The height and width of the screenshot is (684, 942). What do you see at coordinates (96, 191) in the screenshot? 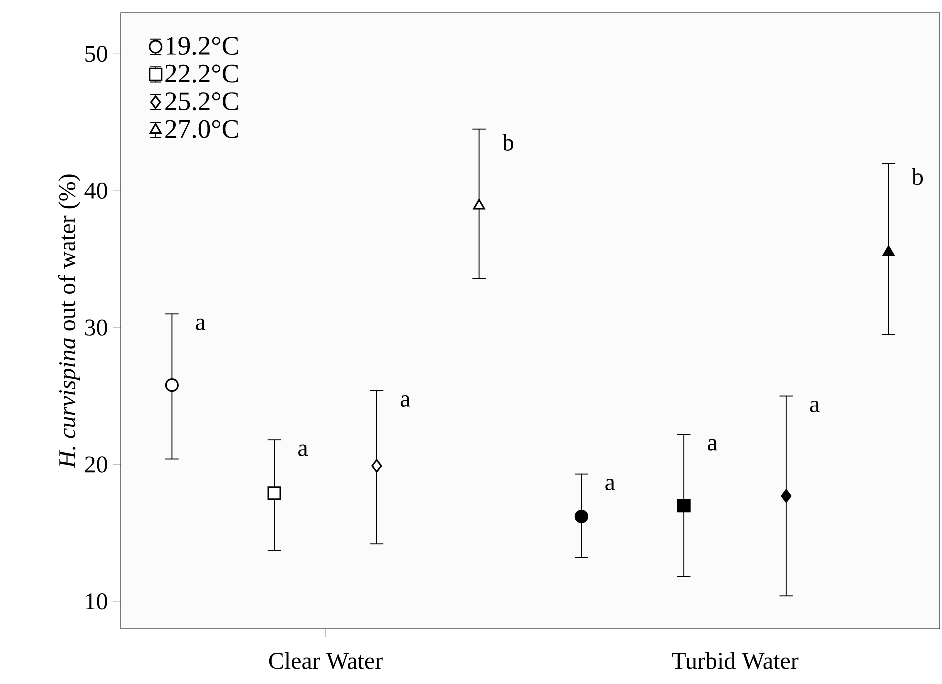
I see `y-tick-label: 40` at bounding box center [96, 191].